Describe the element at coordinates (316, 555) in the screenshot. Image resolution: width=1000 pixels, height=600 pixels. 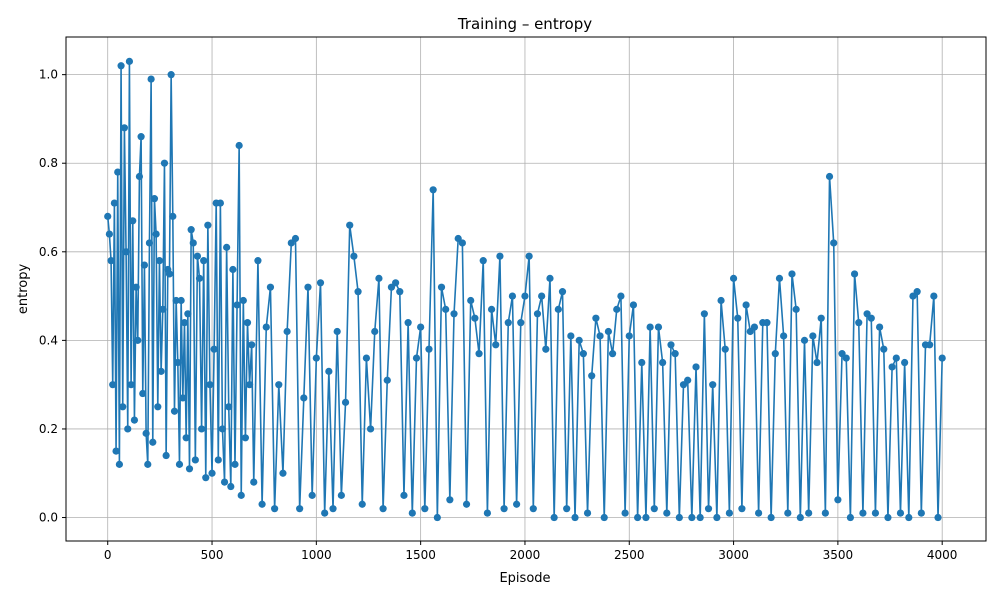
I see `x-tick-label: 1000` at that location.